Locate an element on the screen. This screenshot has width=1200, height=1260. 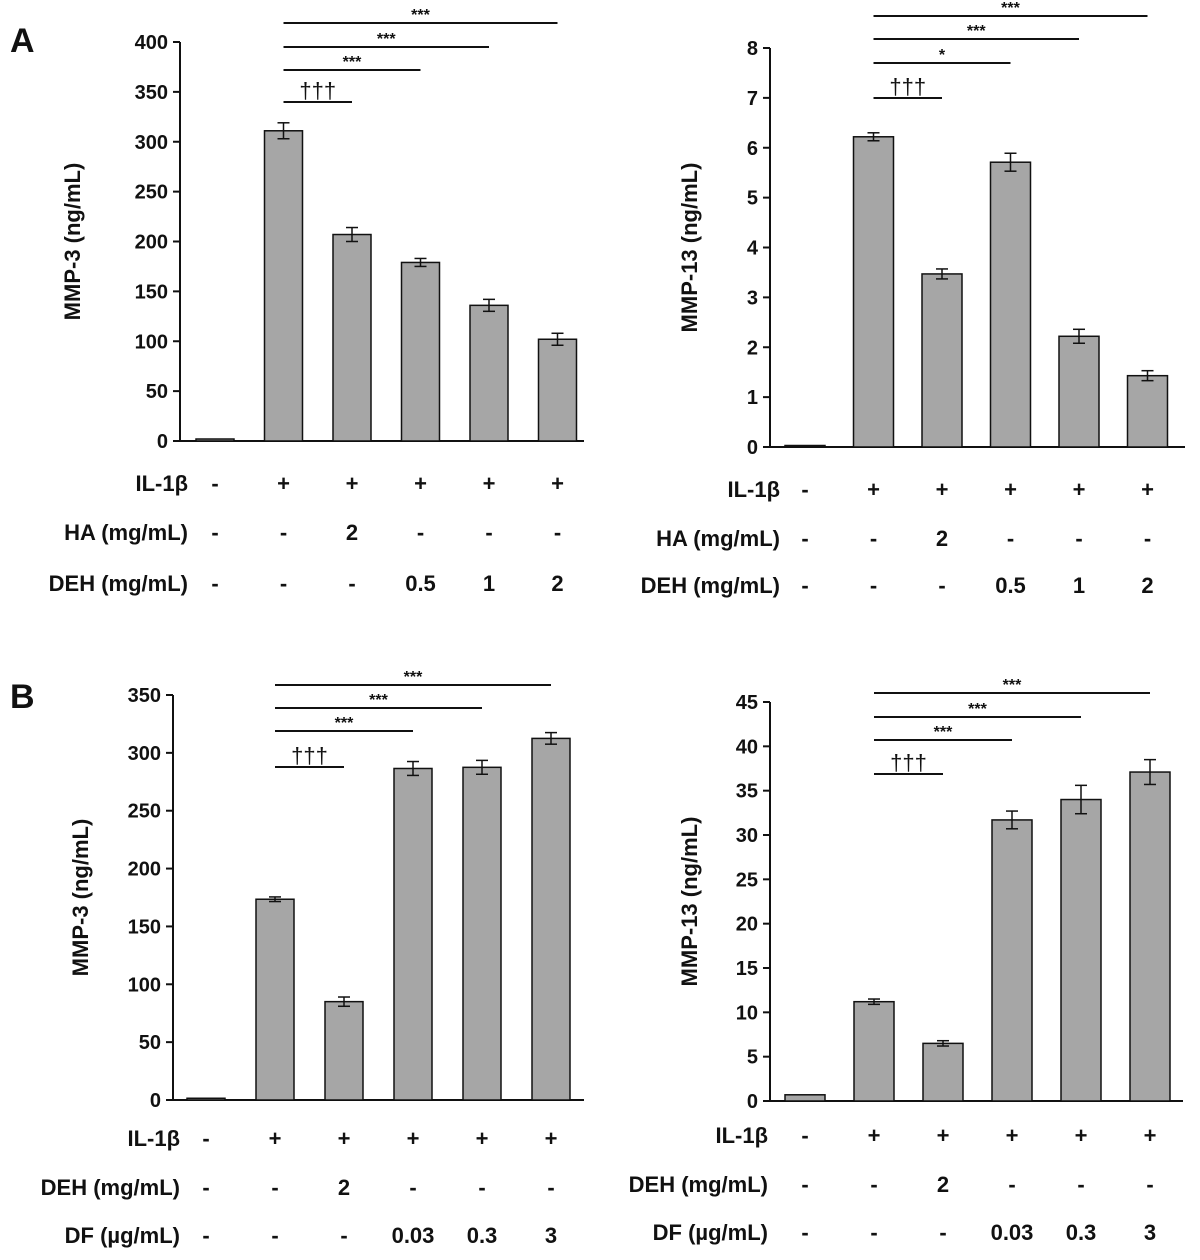
condition-row-label: IL-1β is located at coordinates (161, 483).